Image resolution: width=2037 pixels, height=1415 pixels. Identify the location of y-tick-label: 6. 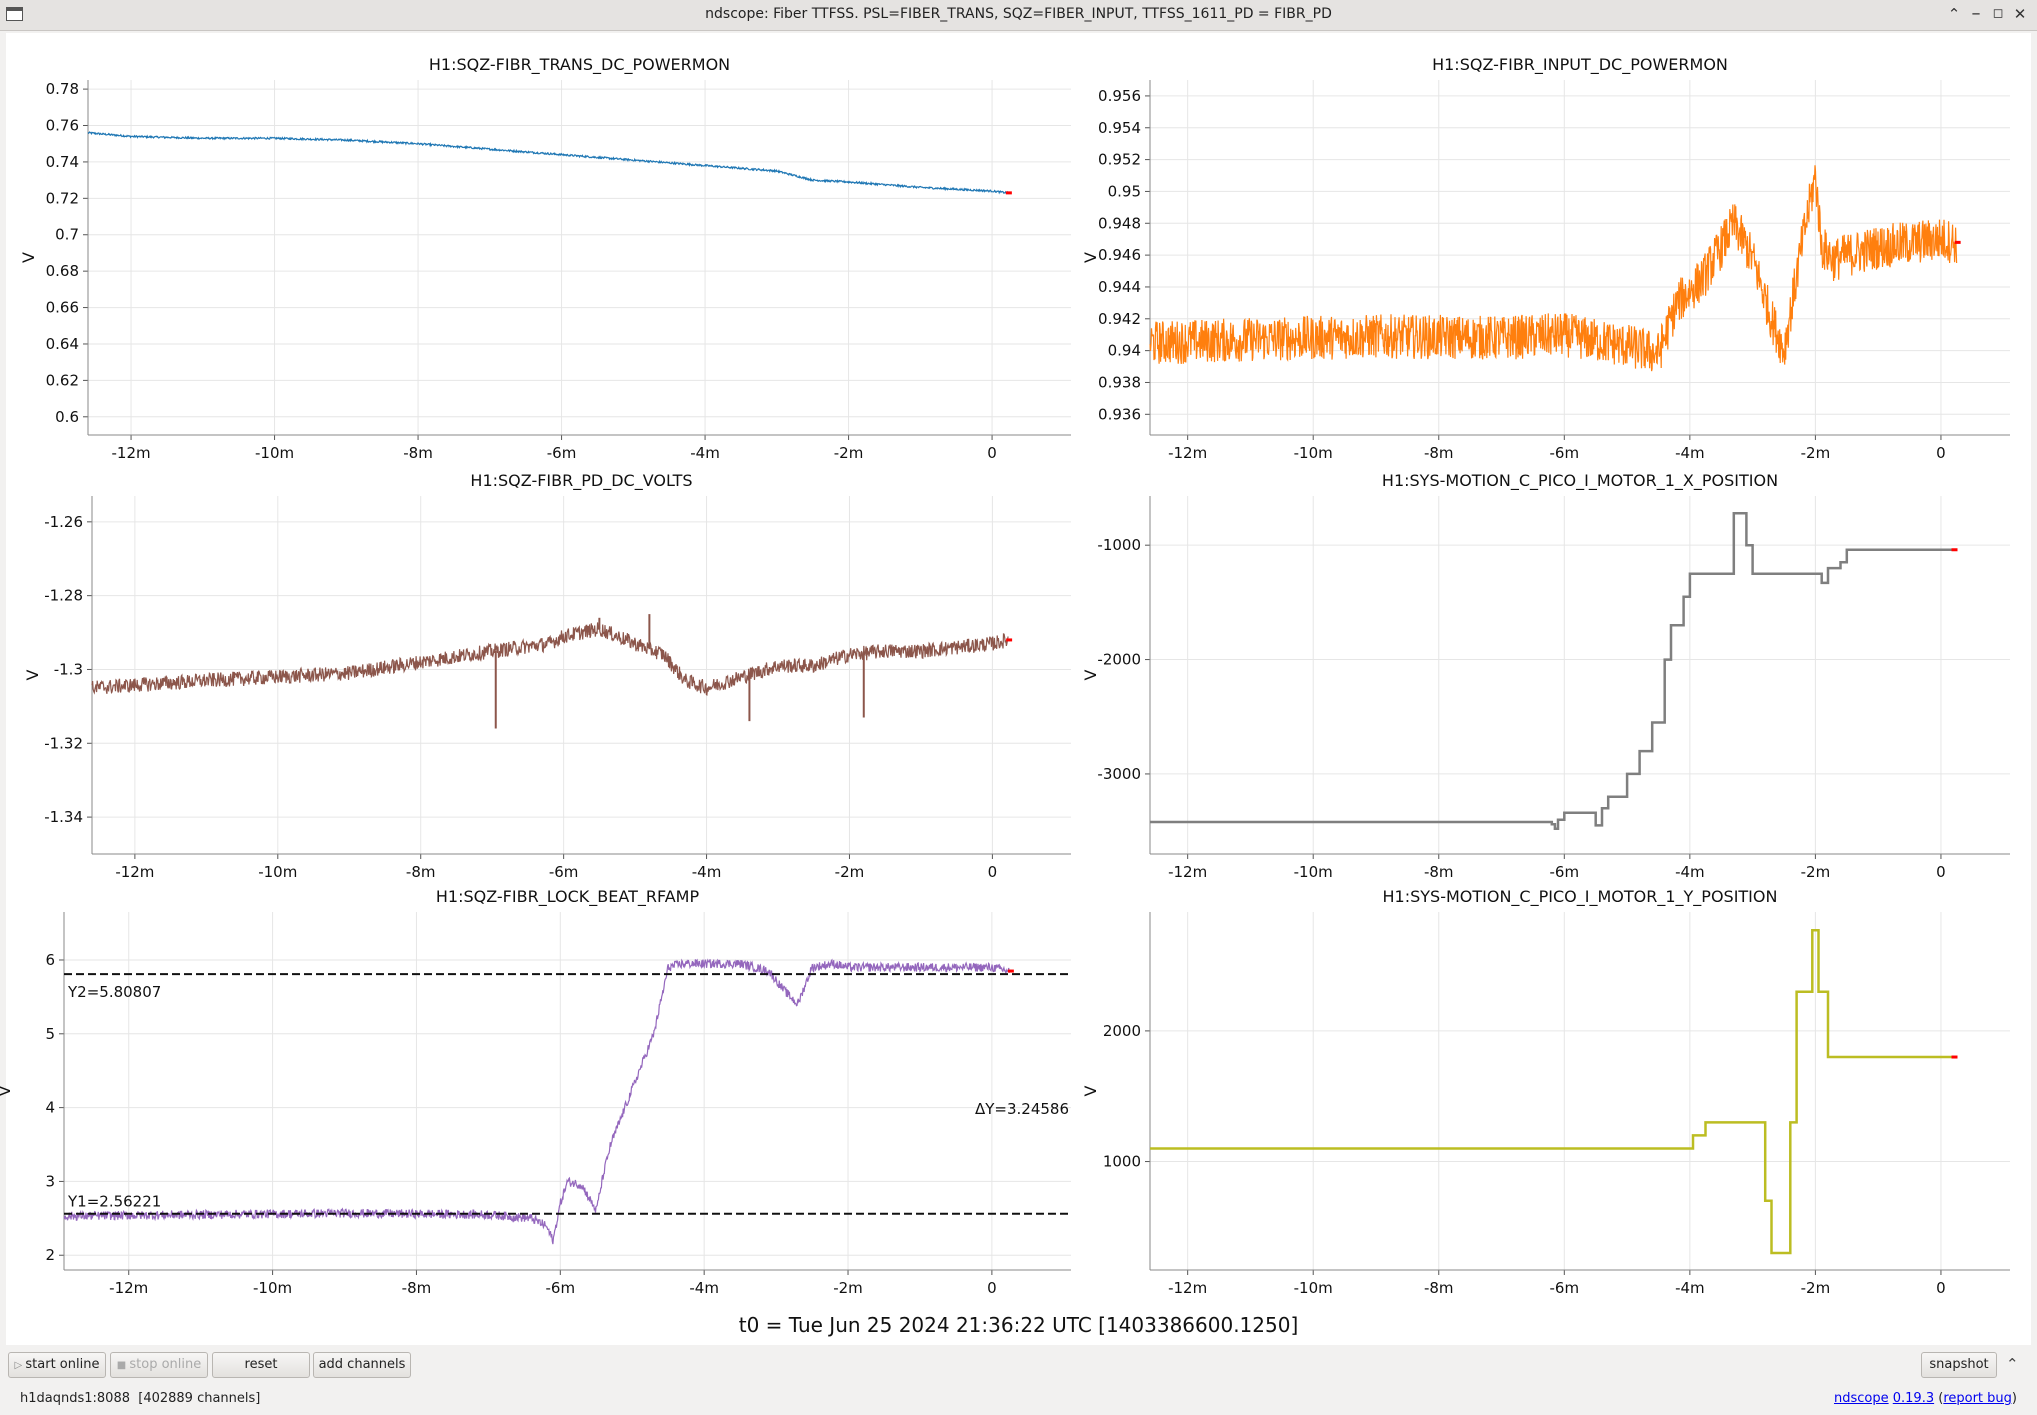
(50, 960).